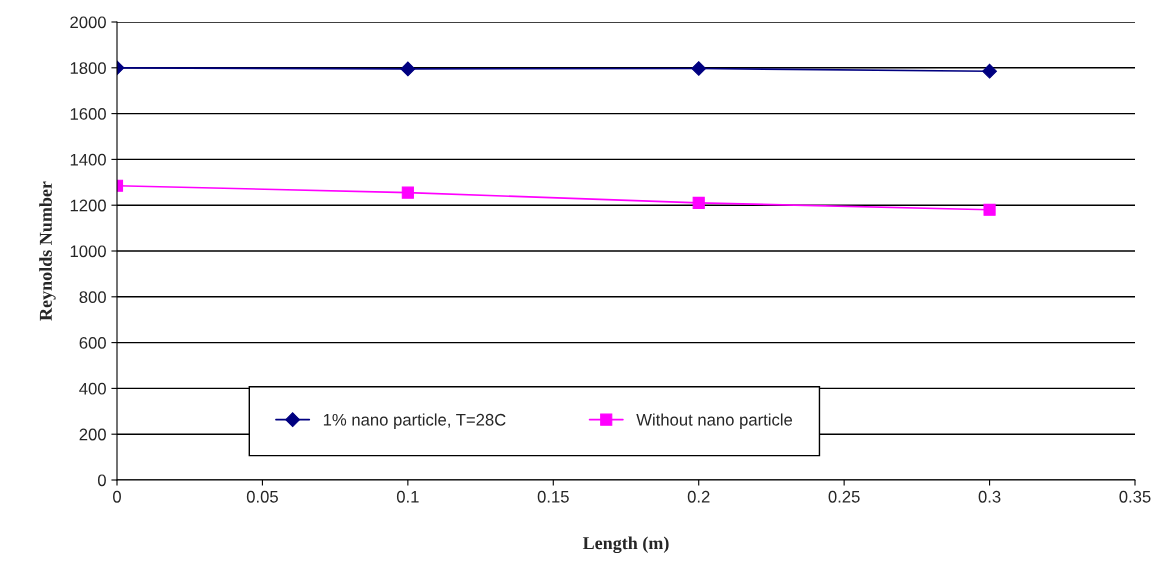 This screenshot has width=1161, height=583. What do you see at coordinates (92, 388) in the screenshot?
I see `y-tick-label: 400` at bounding box center [92, 388].